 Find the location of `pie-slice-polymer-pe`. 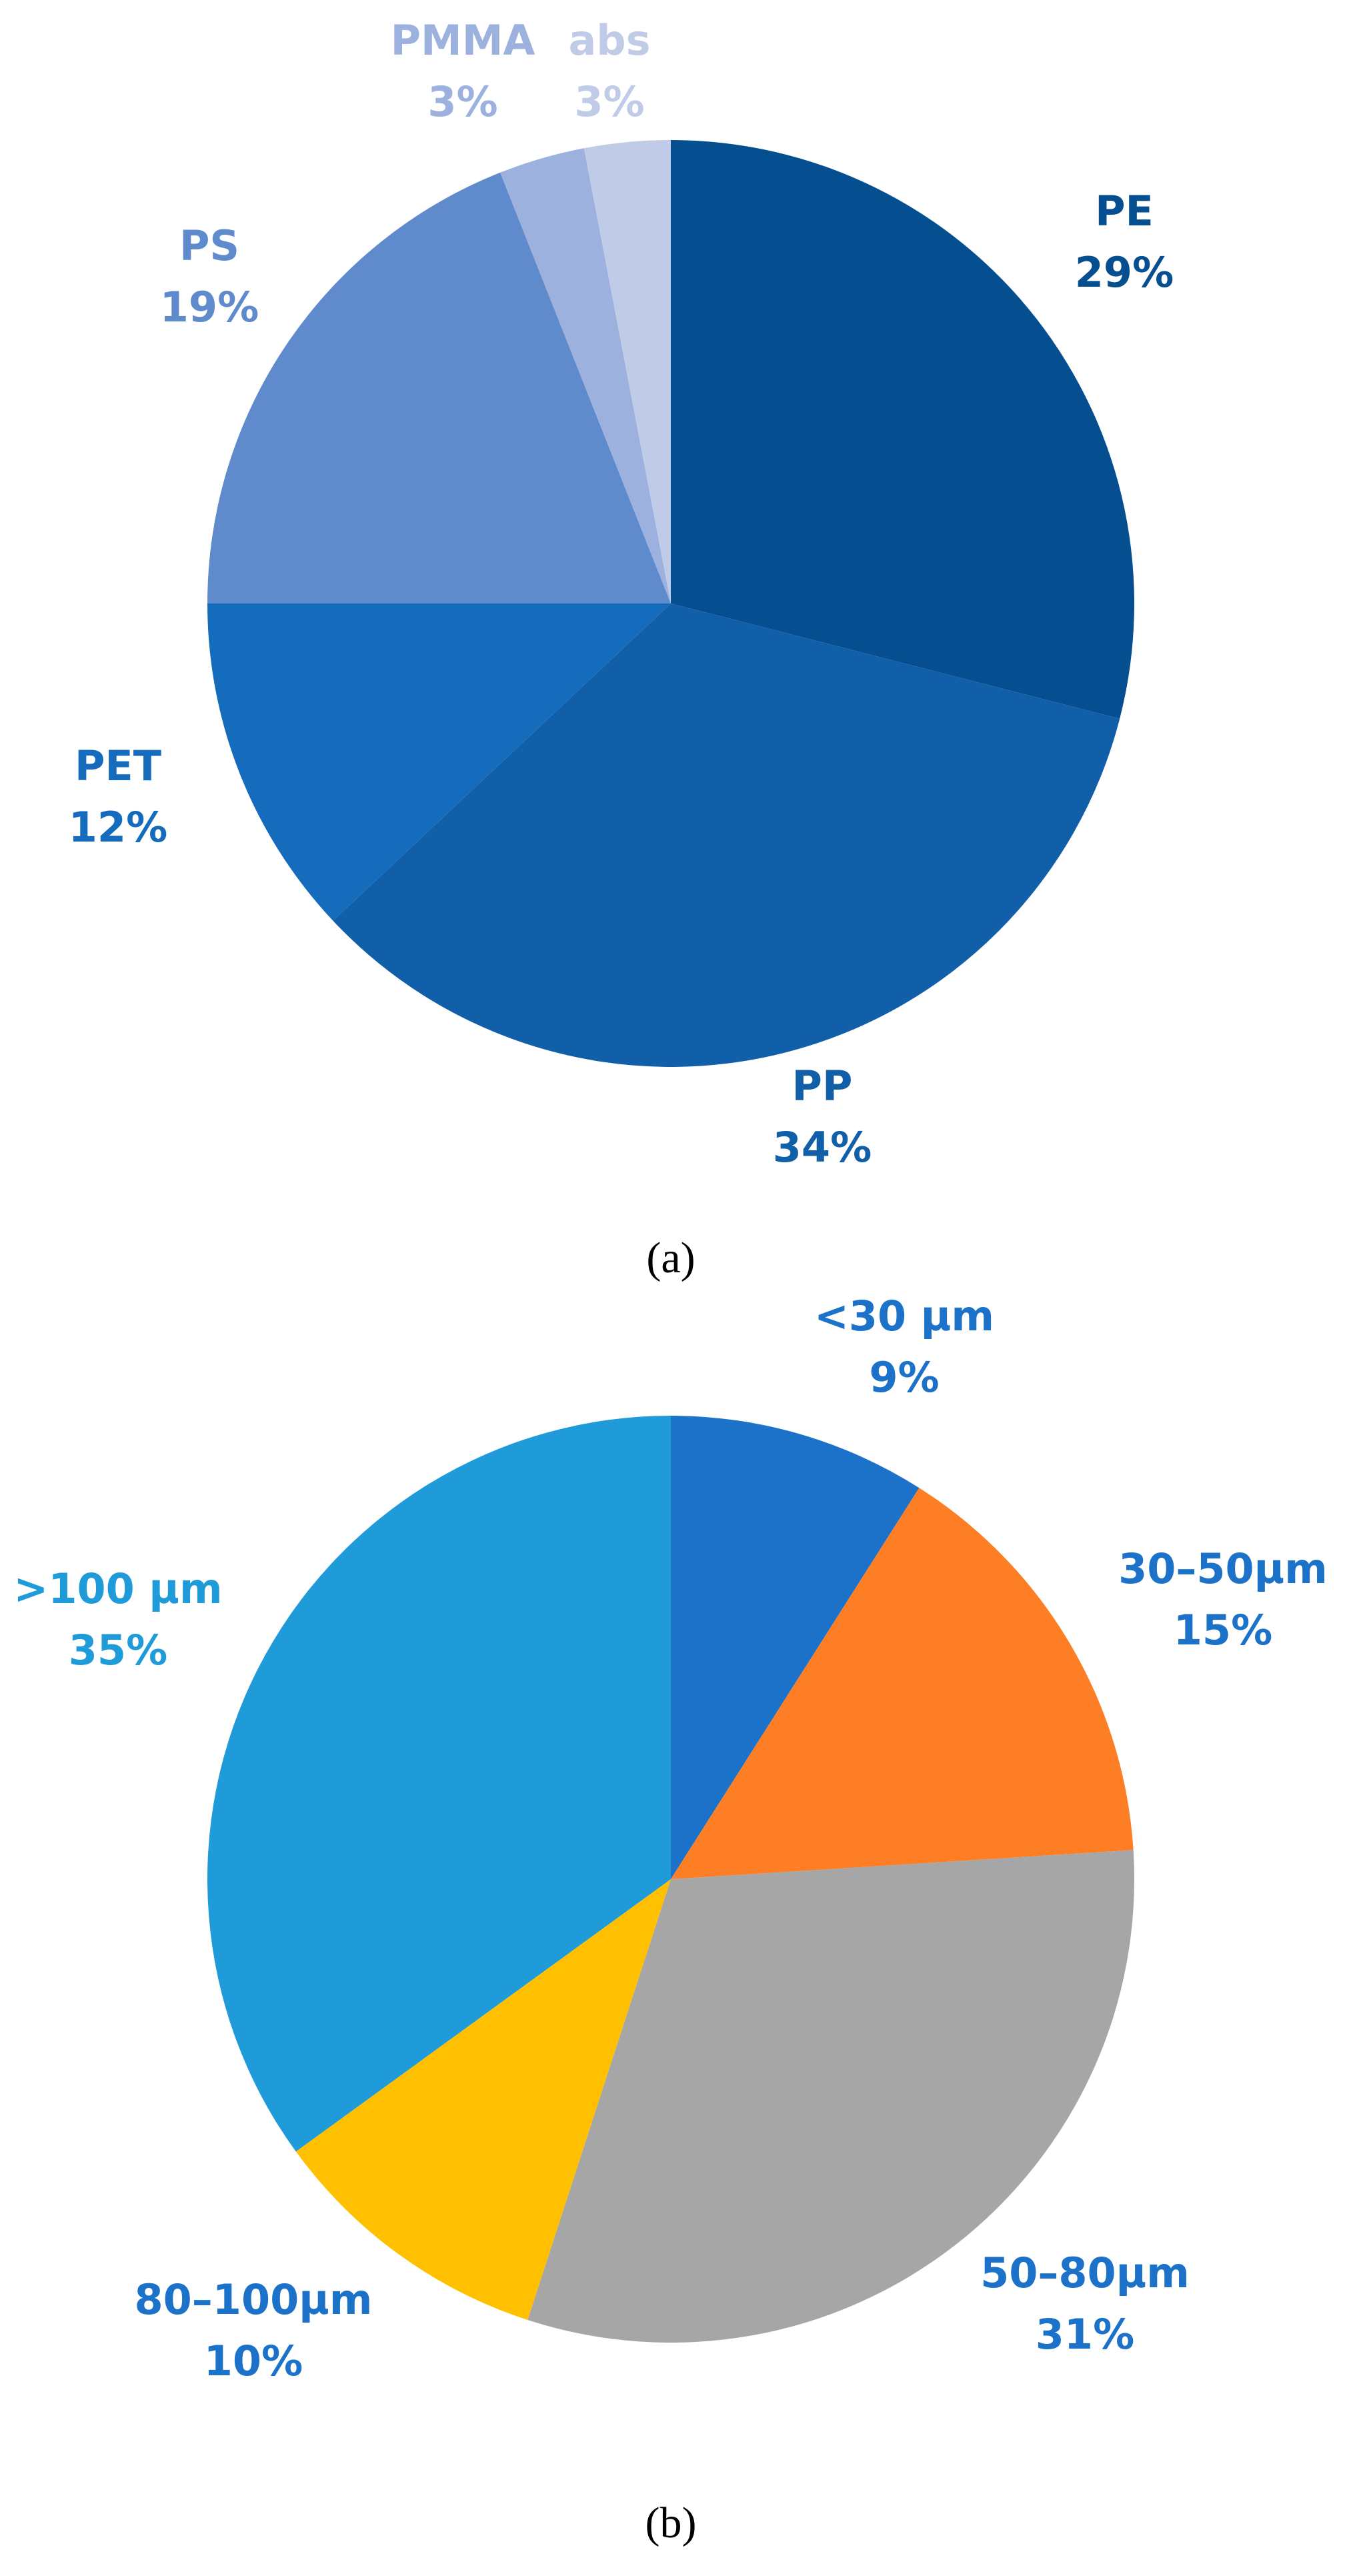

pie-slice-polymer-pe is located at coordinates (902, 429).